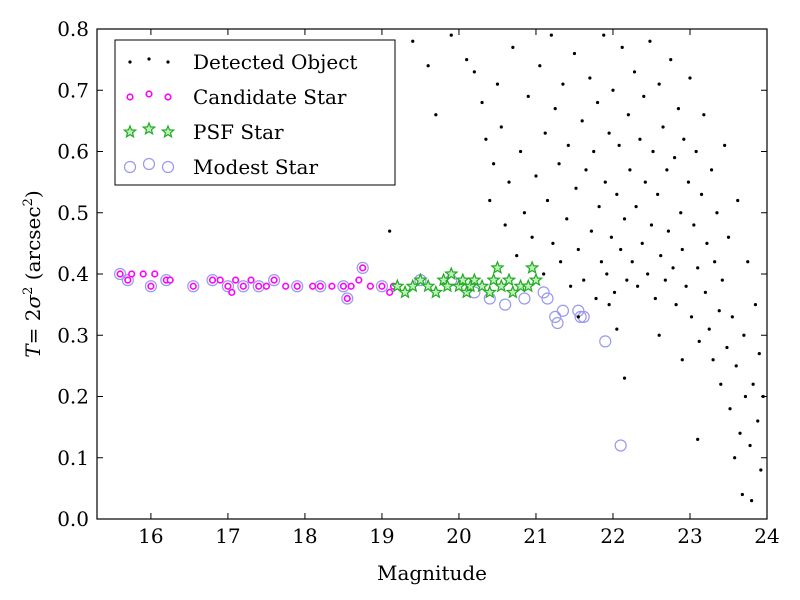 The width and height of the screenshot is (800, 600). Describe the element at coordinates (238, 132) in the screenshot. I see `legend-label: PSF Star` at that location.